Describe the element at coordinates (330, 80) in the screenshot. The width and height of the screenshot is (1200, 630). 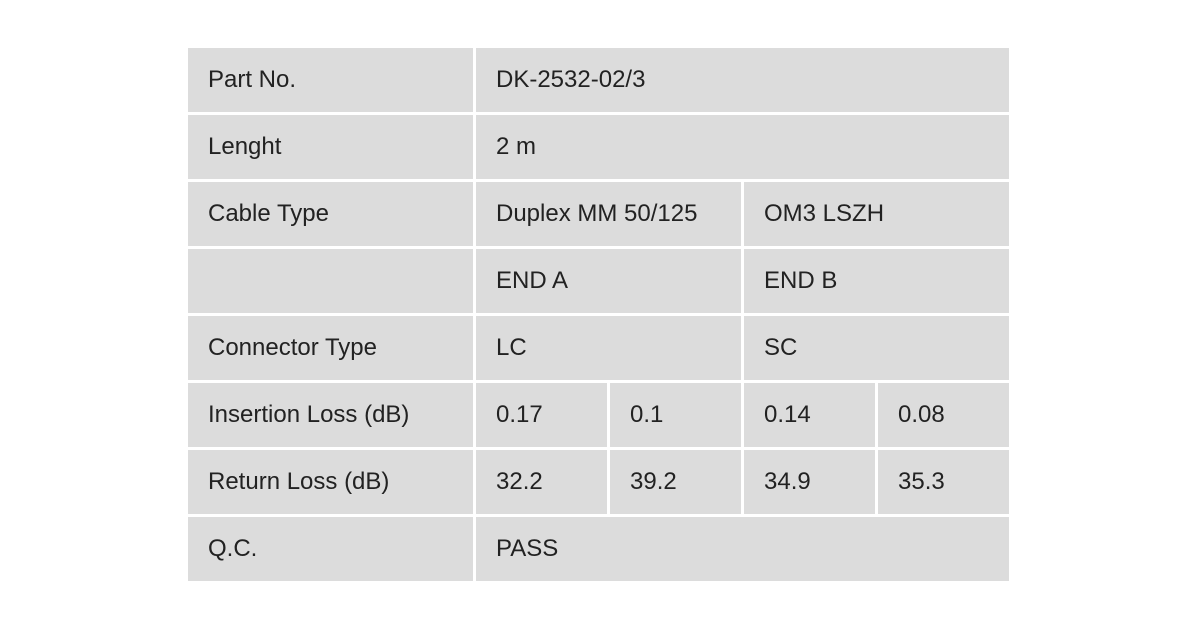
I see `label-cell: Part No.` at that location.